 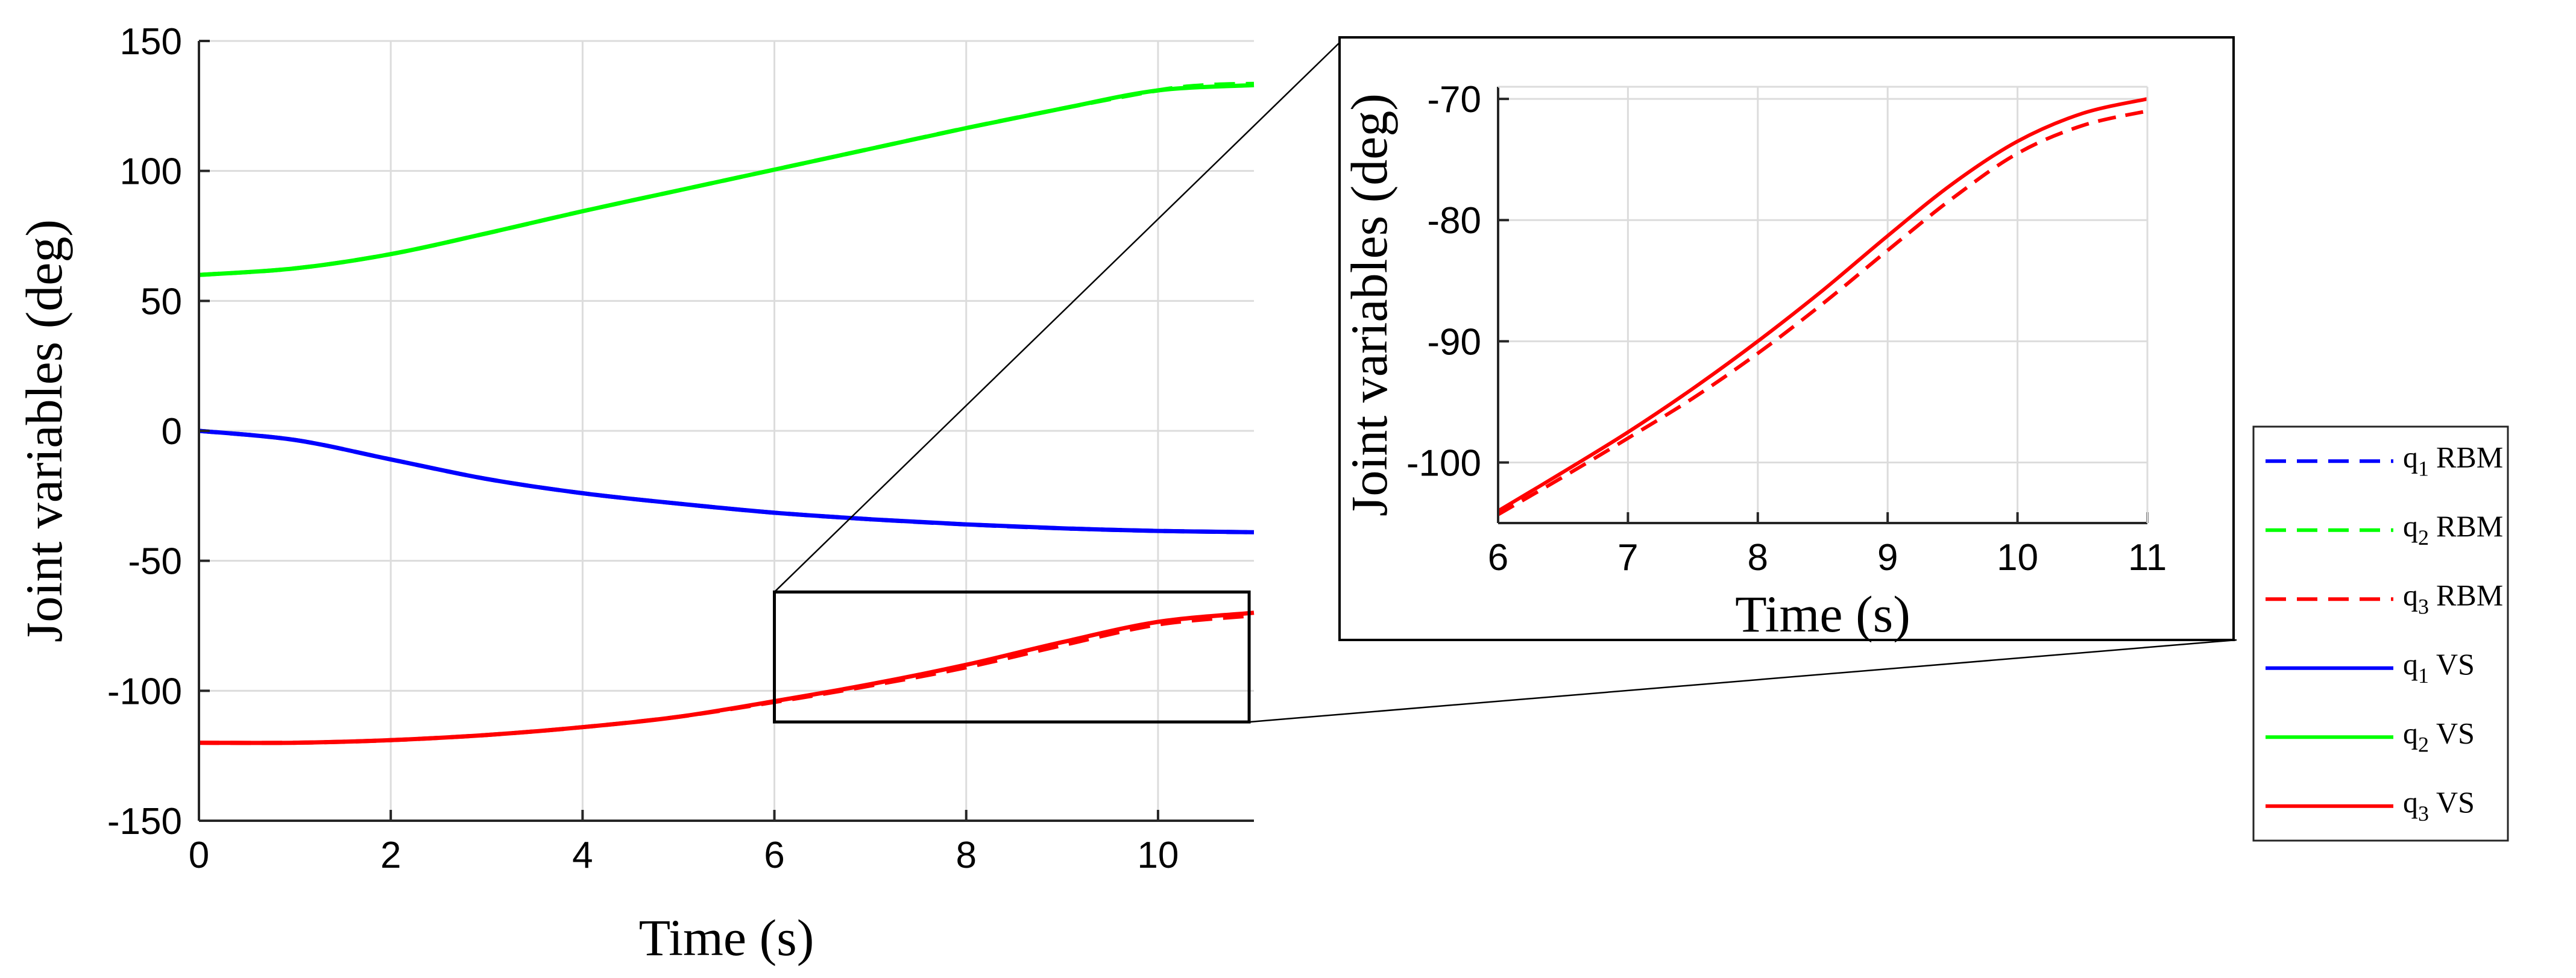 What do you see at coordinates (2384, 598) in the screenshot?
I see `legend-entry: q3 RBM` at bounding box center [2384, 598].